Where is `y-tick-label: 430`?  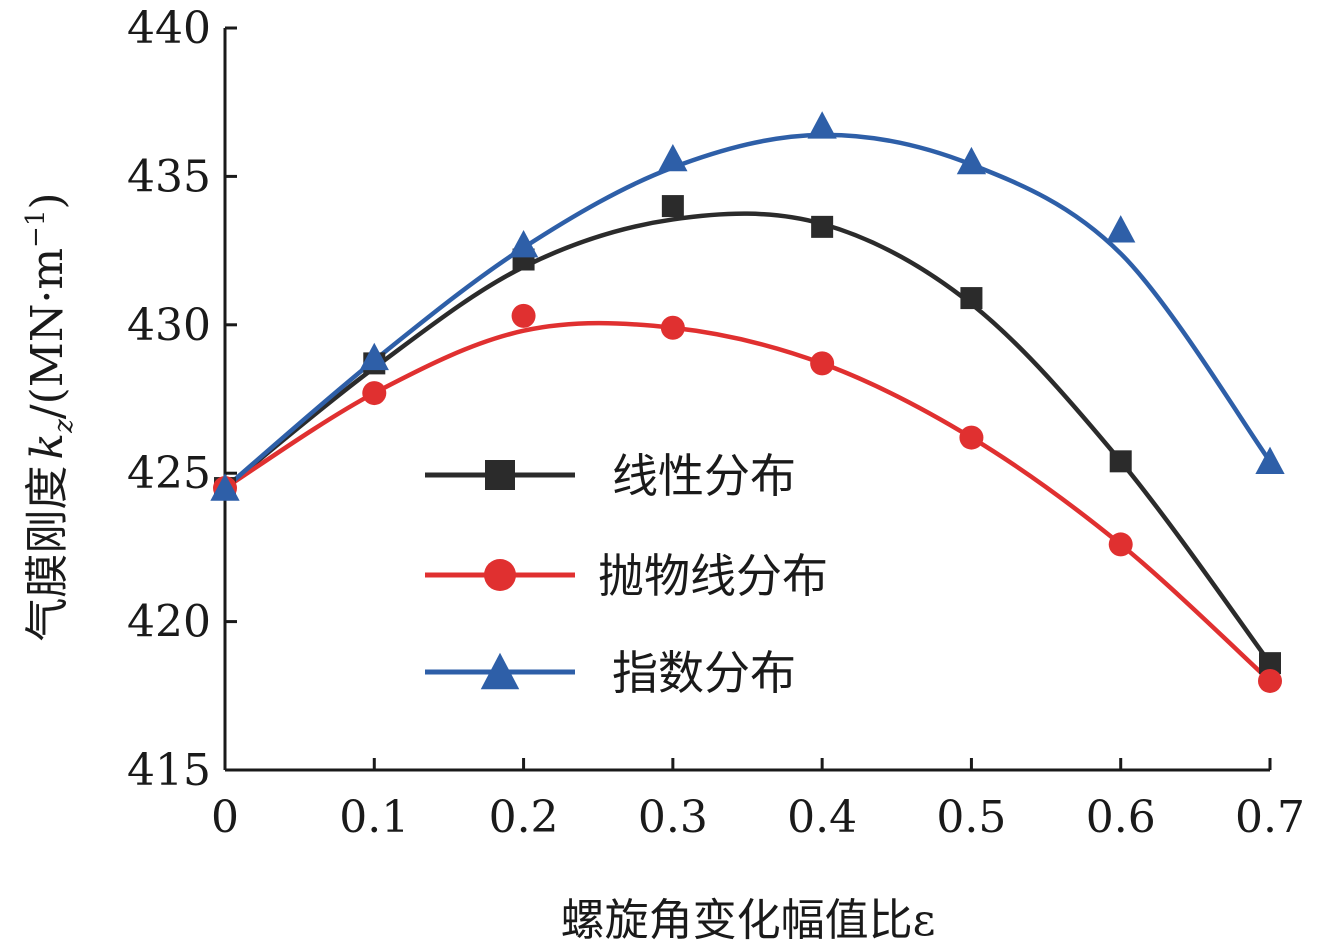 y-tick-label: 430 is located at coordinates (169, 325).